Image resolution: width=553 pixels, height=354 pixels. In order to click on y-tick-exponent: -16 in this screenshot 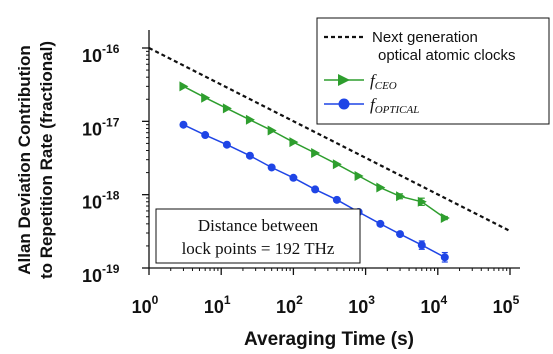, I will do `click(111, 49)`.